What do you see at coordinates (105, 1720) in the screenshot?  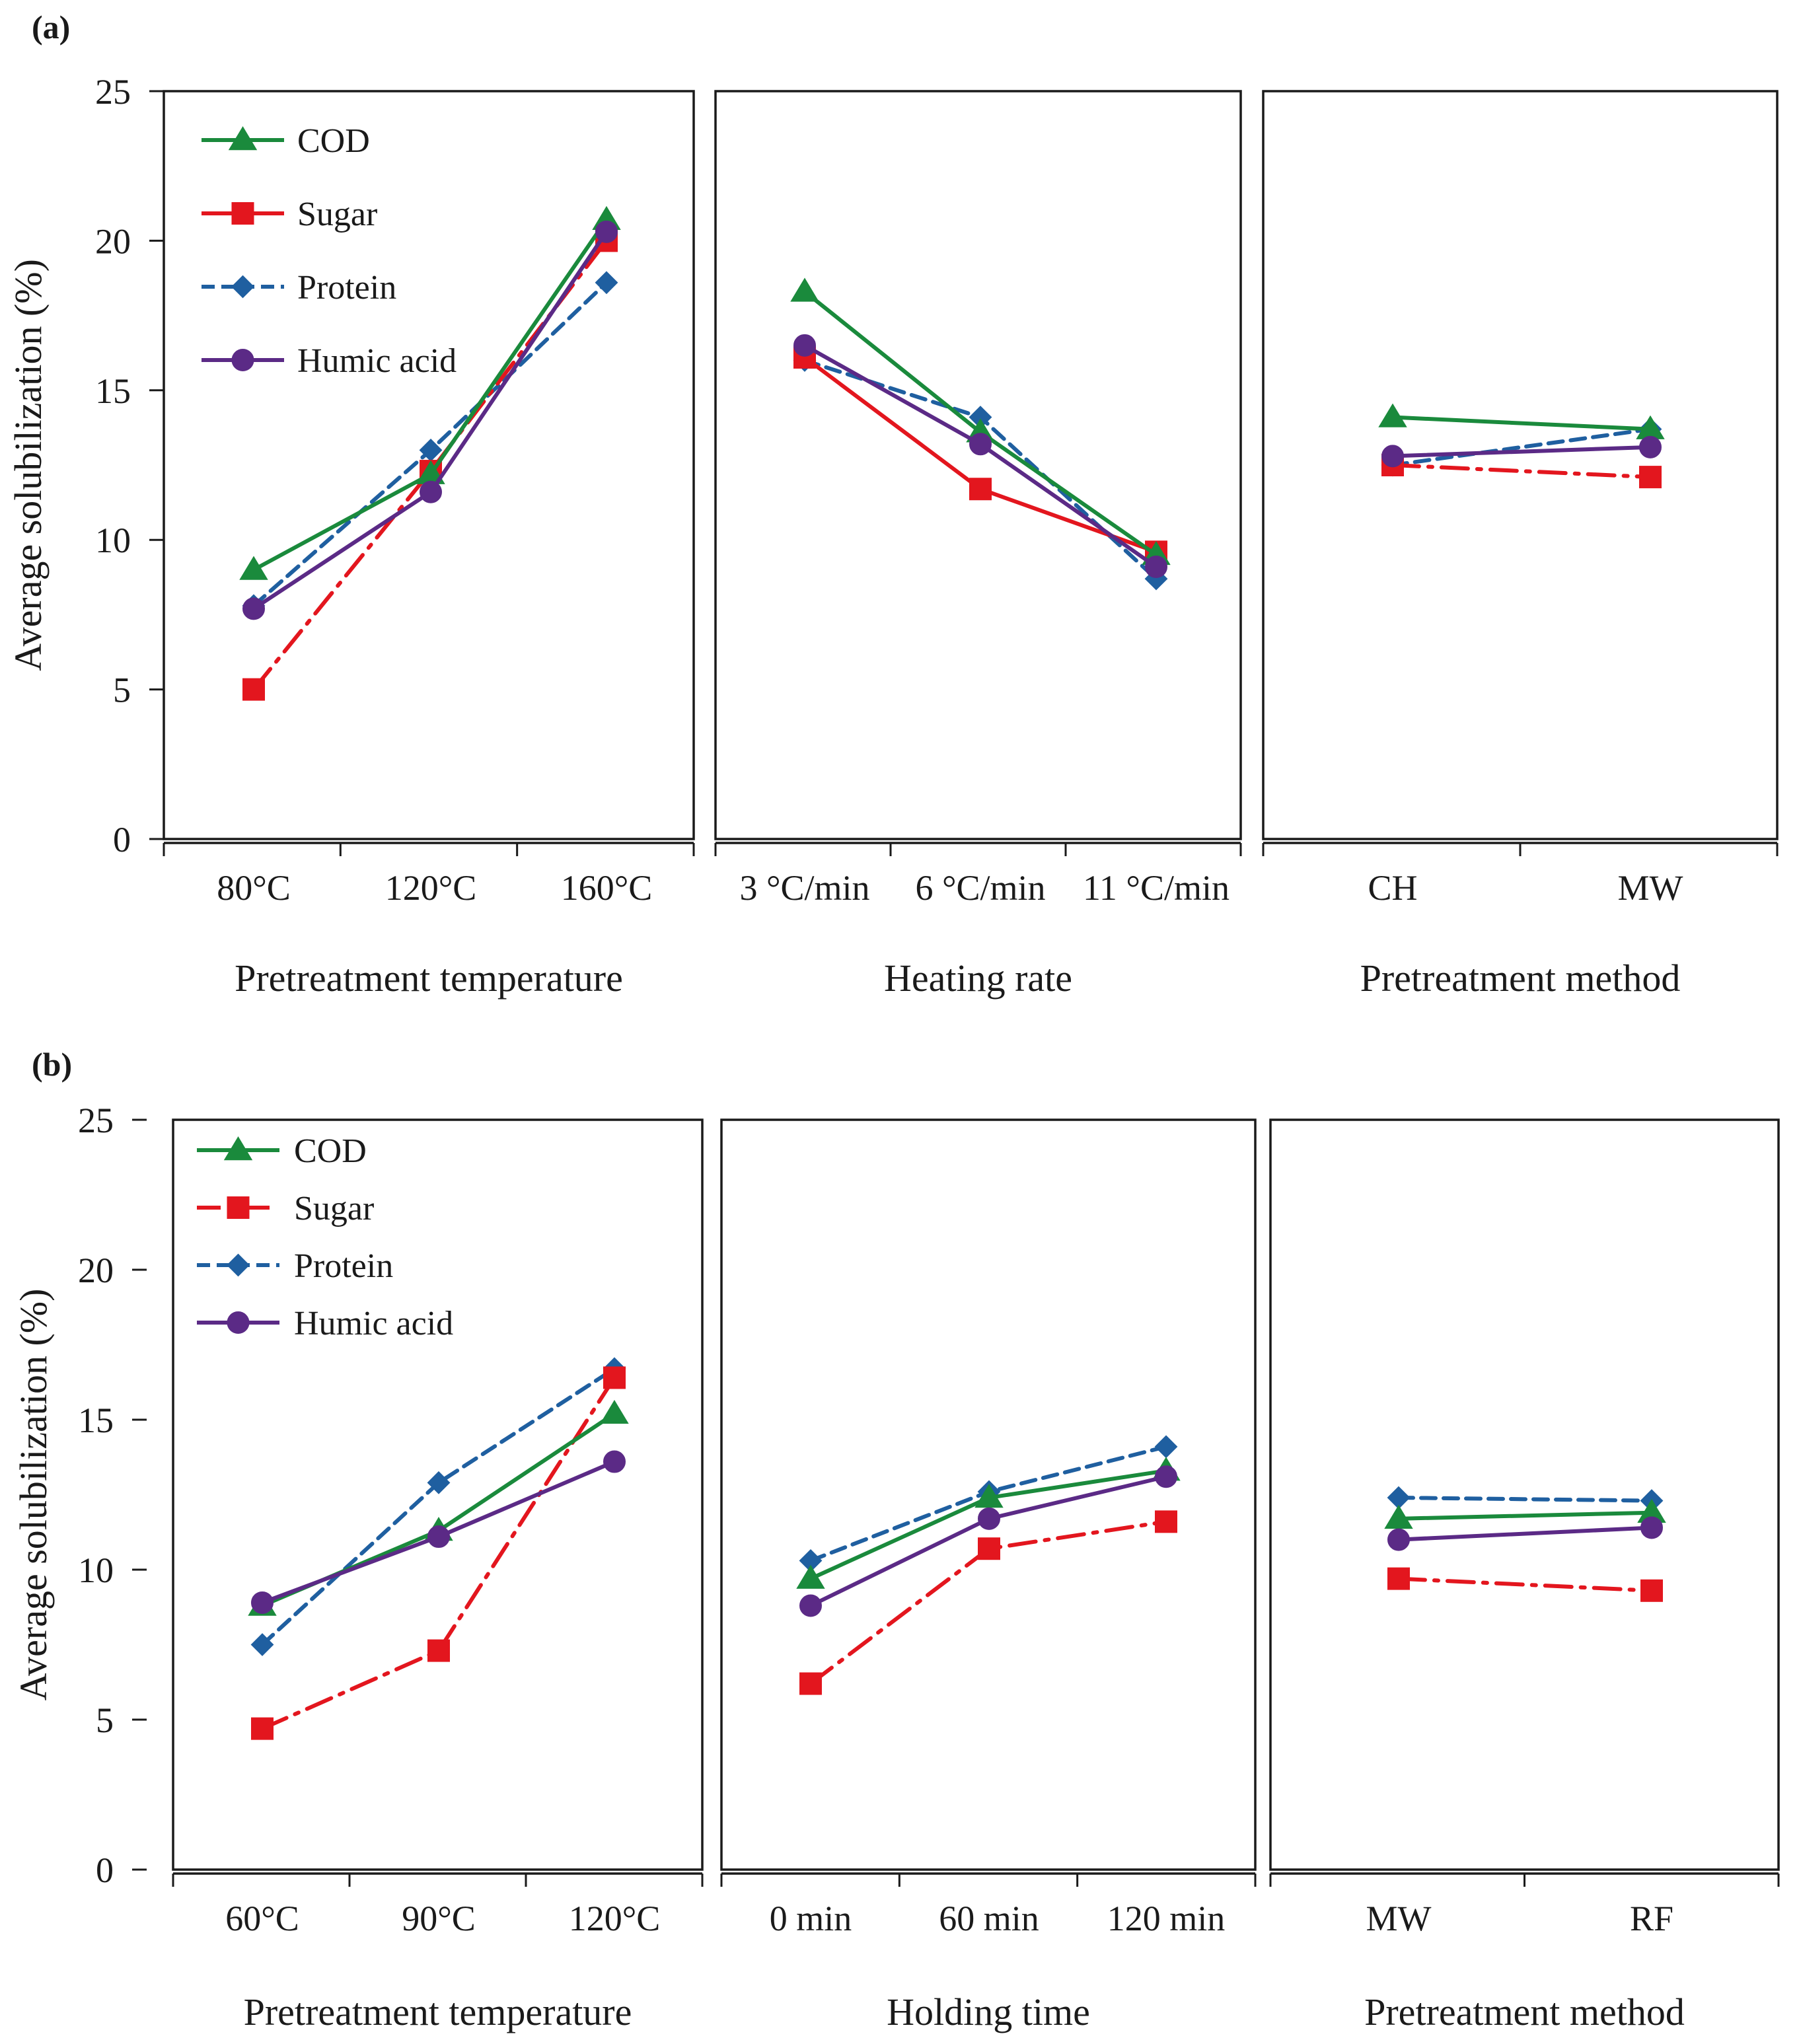 I see `y-tick-label: 5` at bounding box center [105, 1720].